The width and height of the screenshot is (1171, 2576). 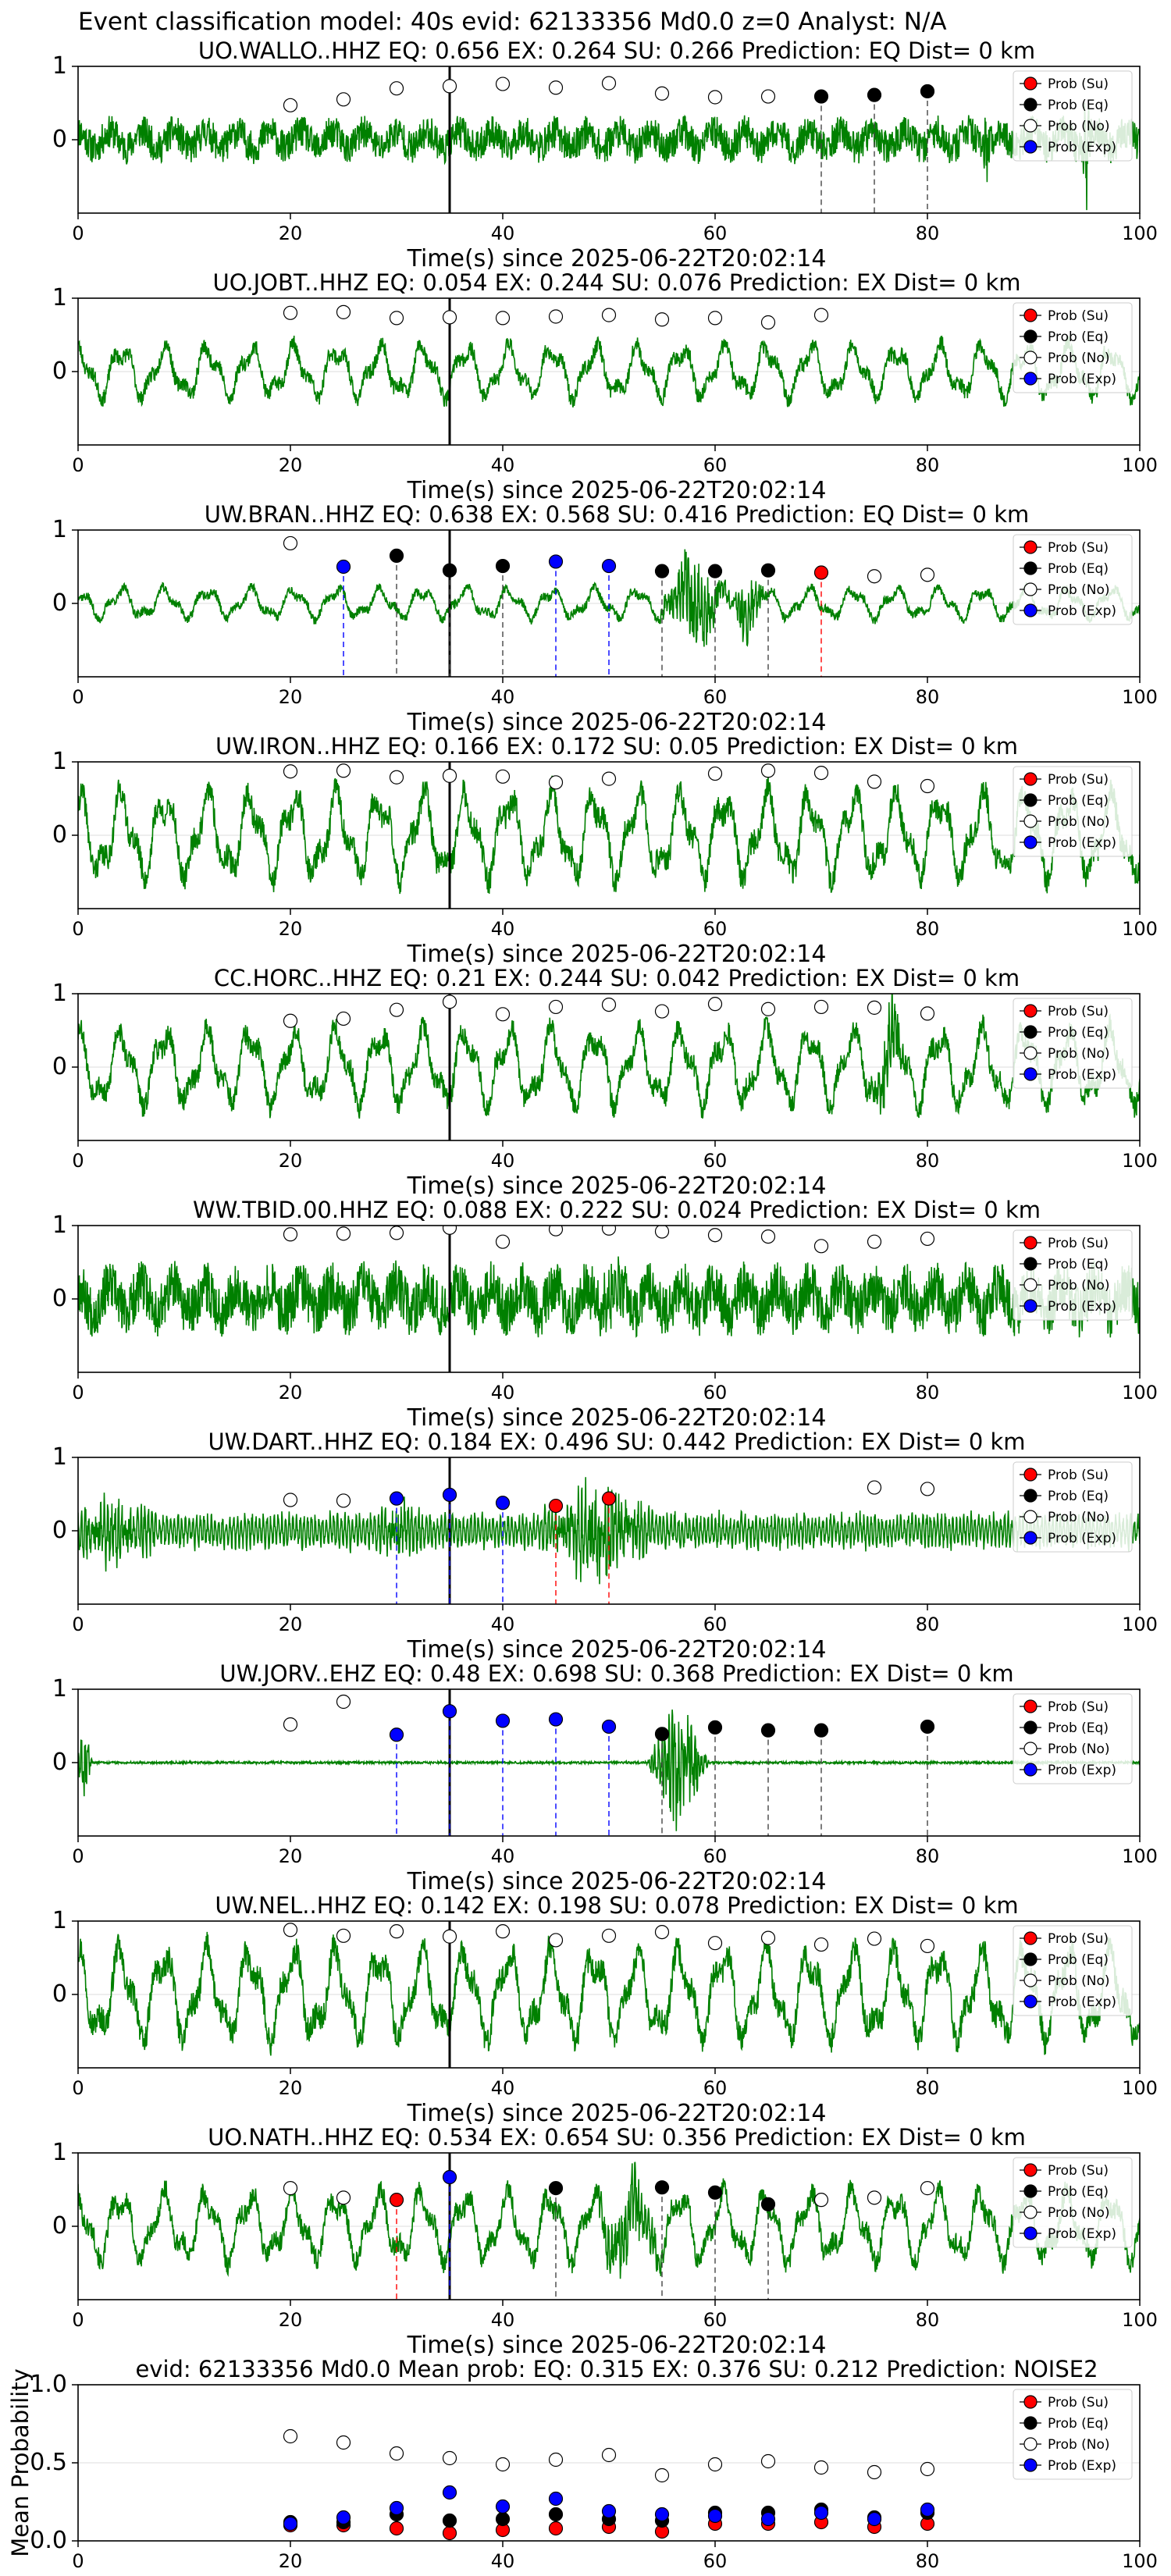 What do you see at coordinates (503, 2561) in the screenshot?
I see `x-tick-label: 40` at bounding box center [503, 2561].